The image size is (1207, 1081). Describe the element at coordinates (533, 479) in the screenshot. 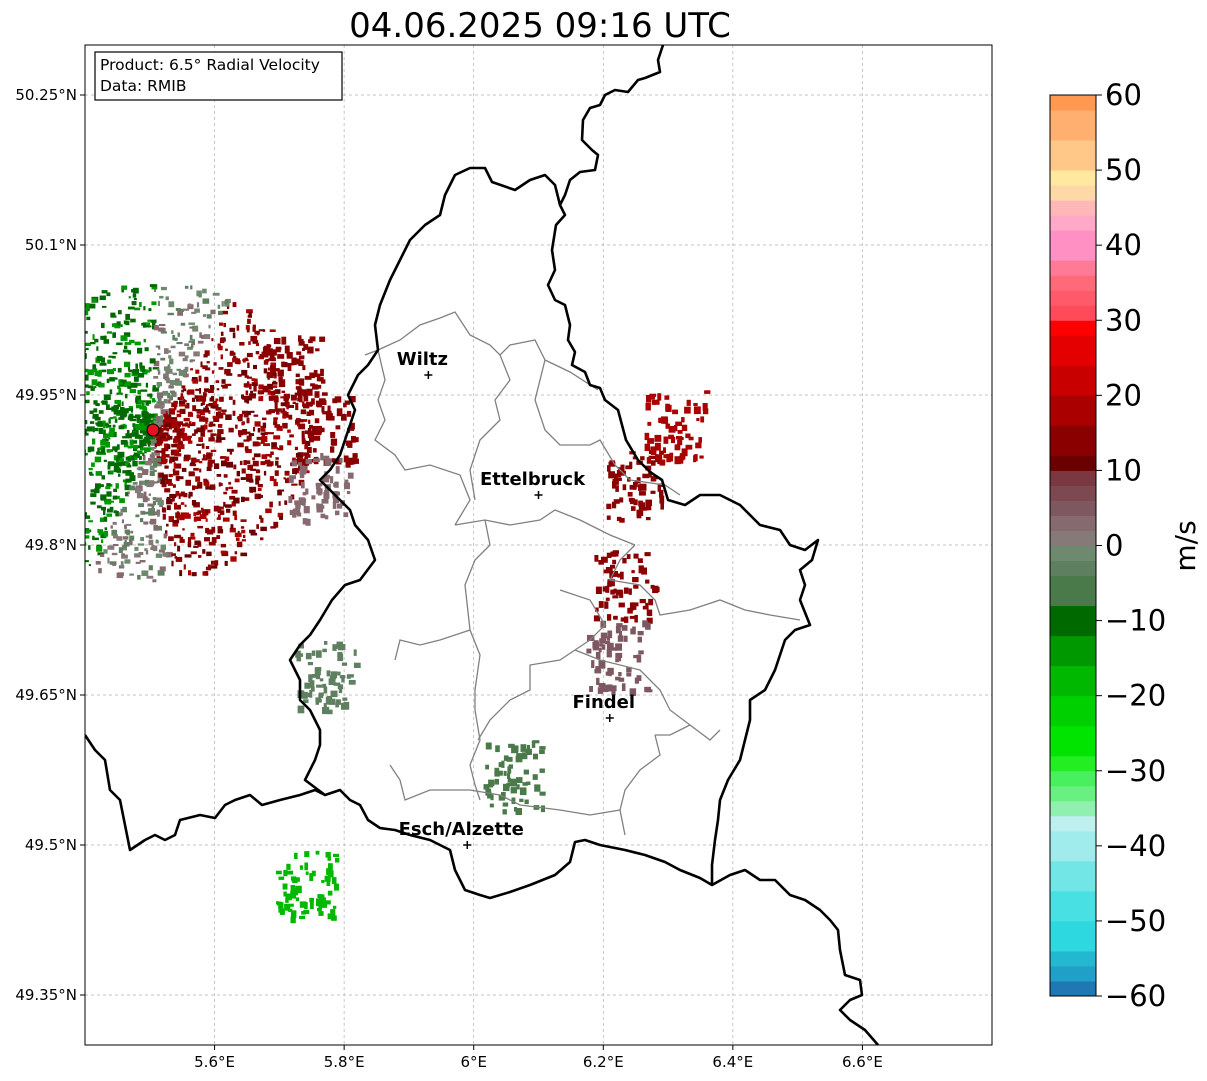

I see `city-label: Ettelbruck` at that location.